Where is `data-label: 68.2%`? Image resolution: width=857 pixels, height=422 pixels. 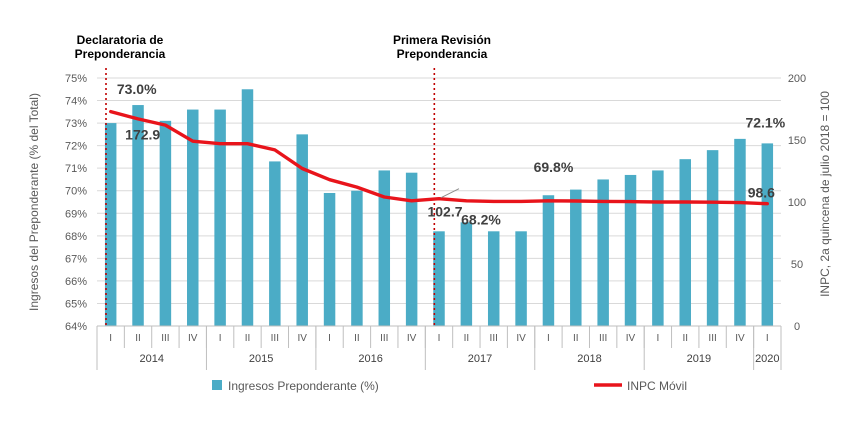 data-label: 68.2% is located at coordinates (481, 219).